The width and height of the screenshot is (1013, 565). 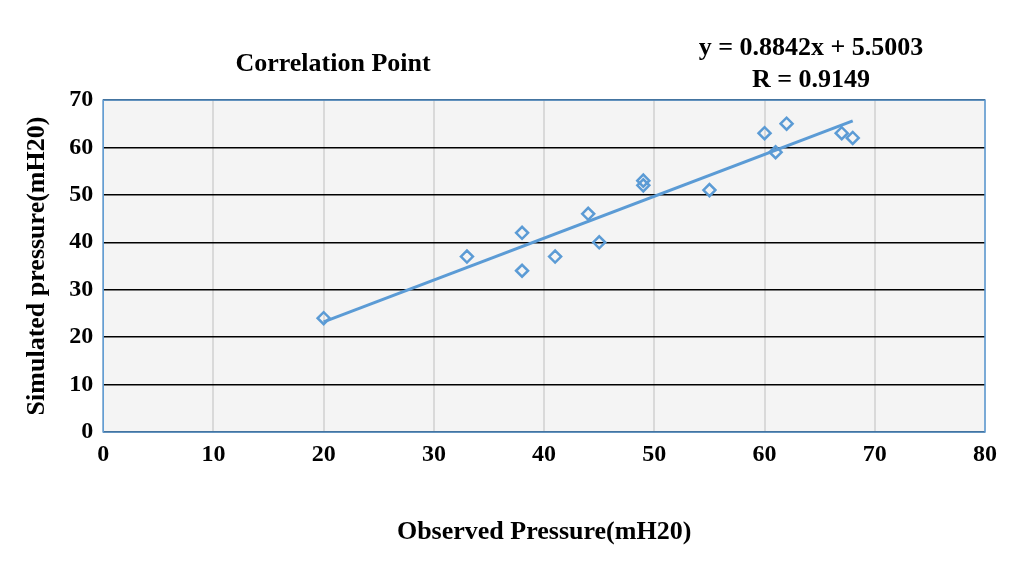 What do you see at coordinates (544, 531) in the screenshot?
I see `x-axis-title: Observed Pressure(mH20)` at bounding box center [544, 531].